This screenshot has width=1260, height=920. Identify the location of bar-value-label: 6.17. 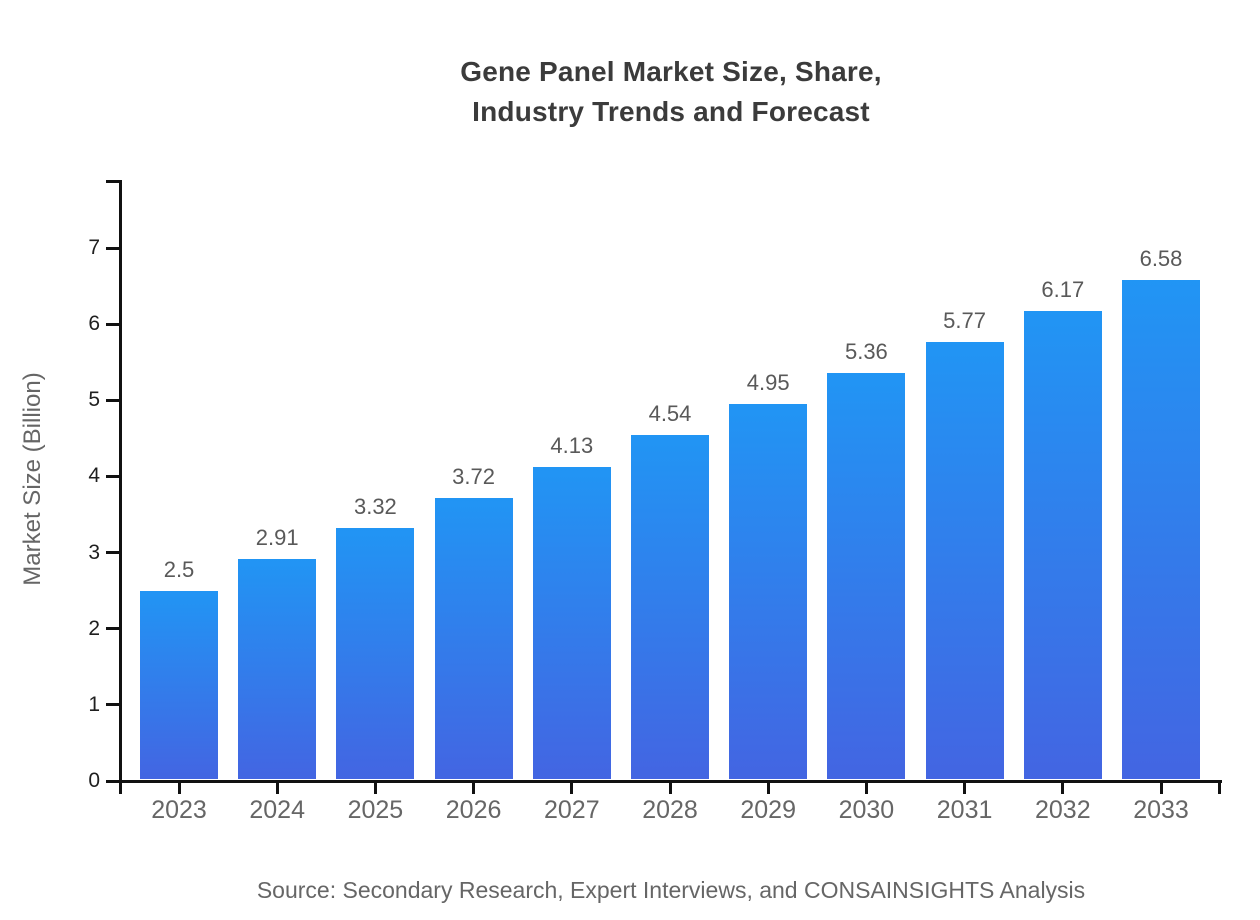
(1063, 290).